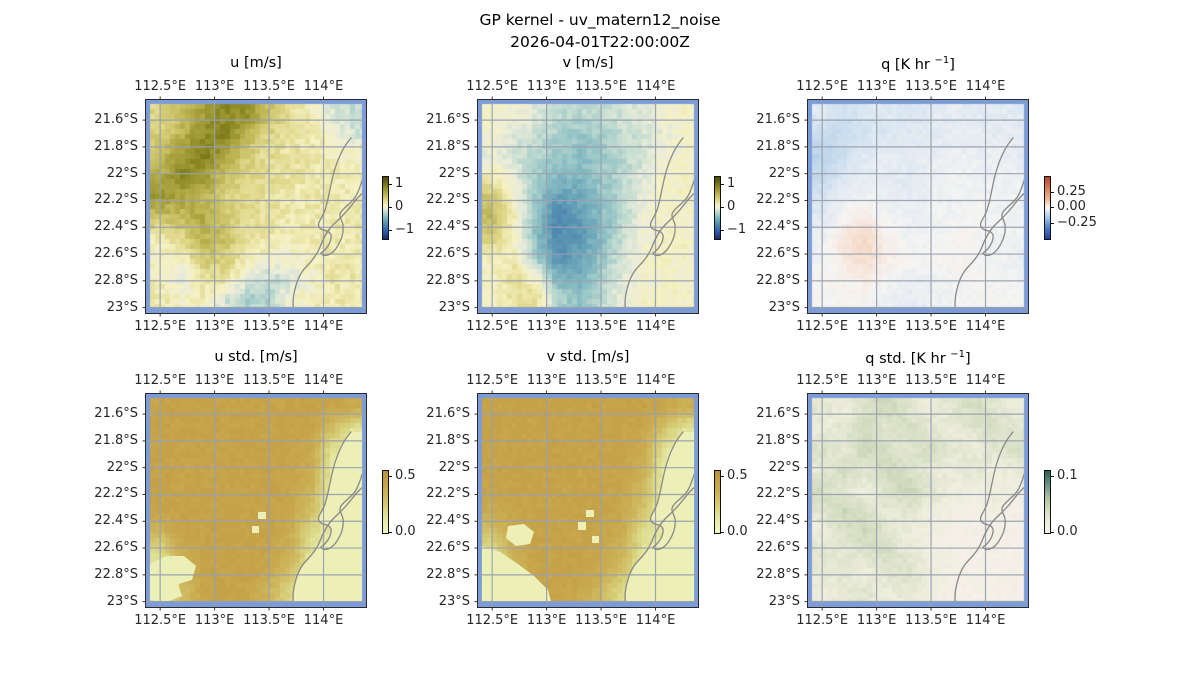  I want to click on map-panel-u, so click(254, 206).